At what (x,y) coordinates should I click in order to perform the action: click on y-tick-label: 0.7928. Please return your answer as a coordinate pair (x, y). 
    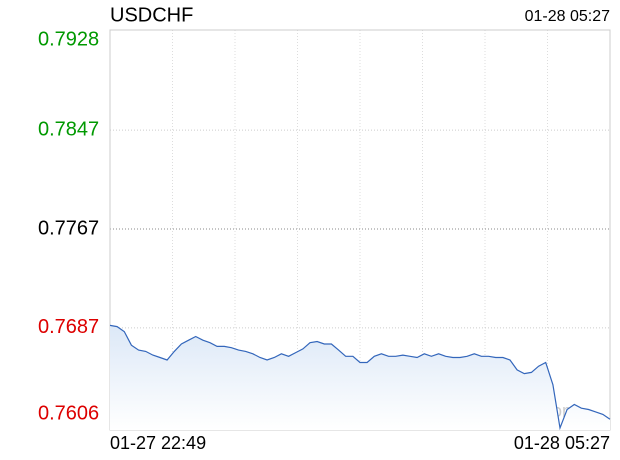
    Looking at the image, I should click on (68, 39).